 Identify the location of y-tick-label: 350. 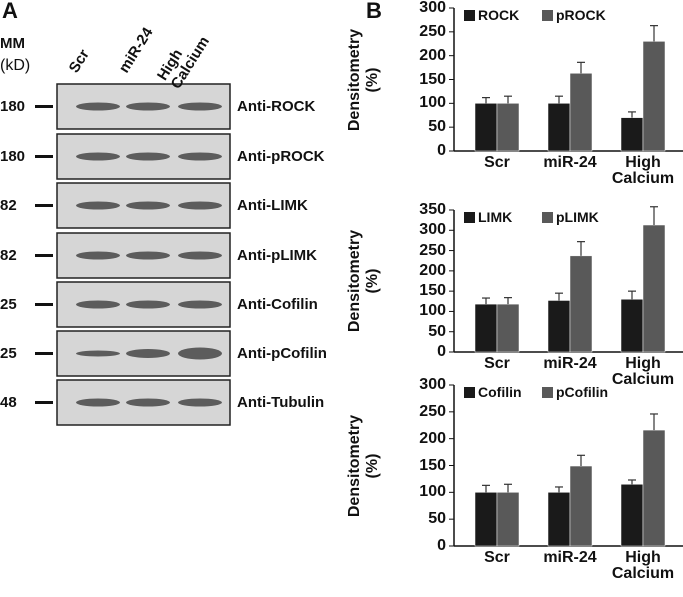
(432, 209).